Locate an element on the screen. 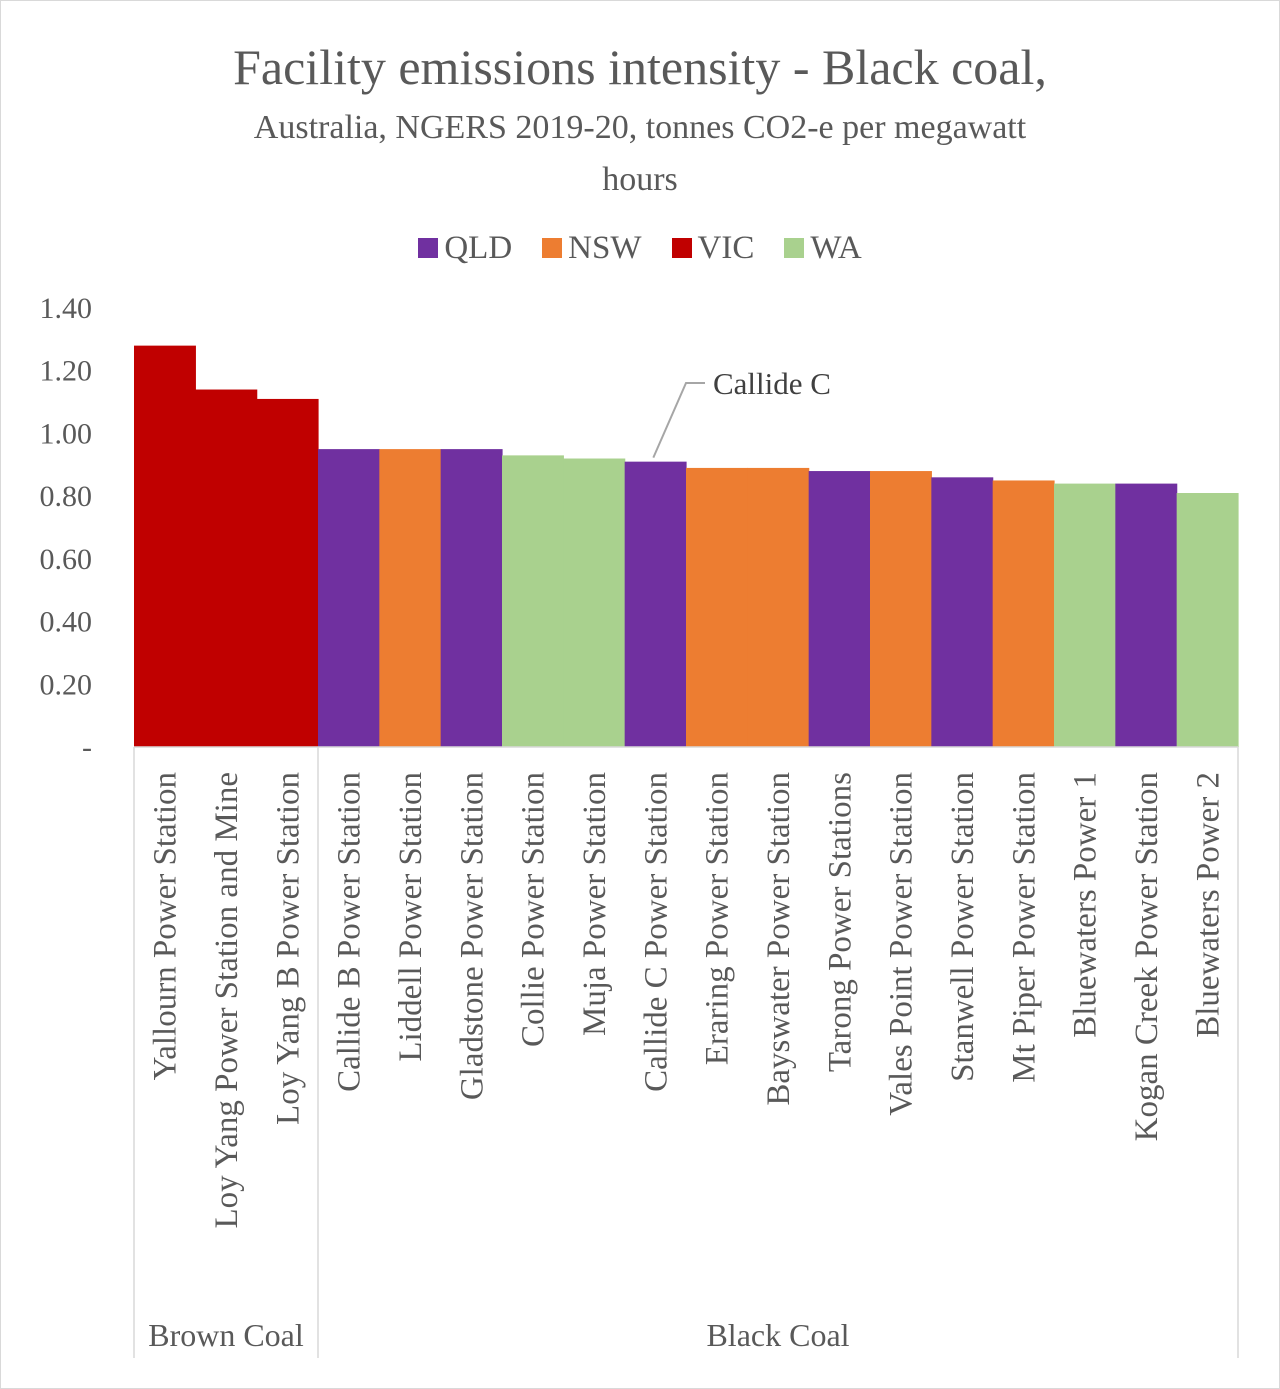  legend-label-qld: QLD is located at coordinates (478, 248).